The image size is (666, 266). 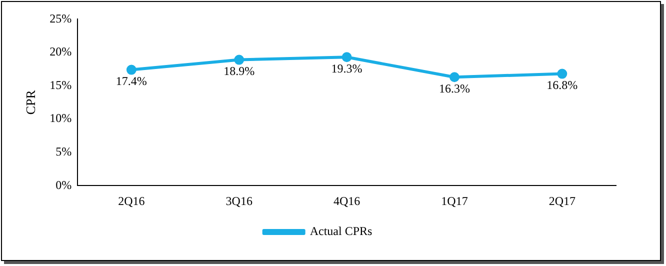 I want to click on y-tick-label: 25%, so click(x=61, y=18).